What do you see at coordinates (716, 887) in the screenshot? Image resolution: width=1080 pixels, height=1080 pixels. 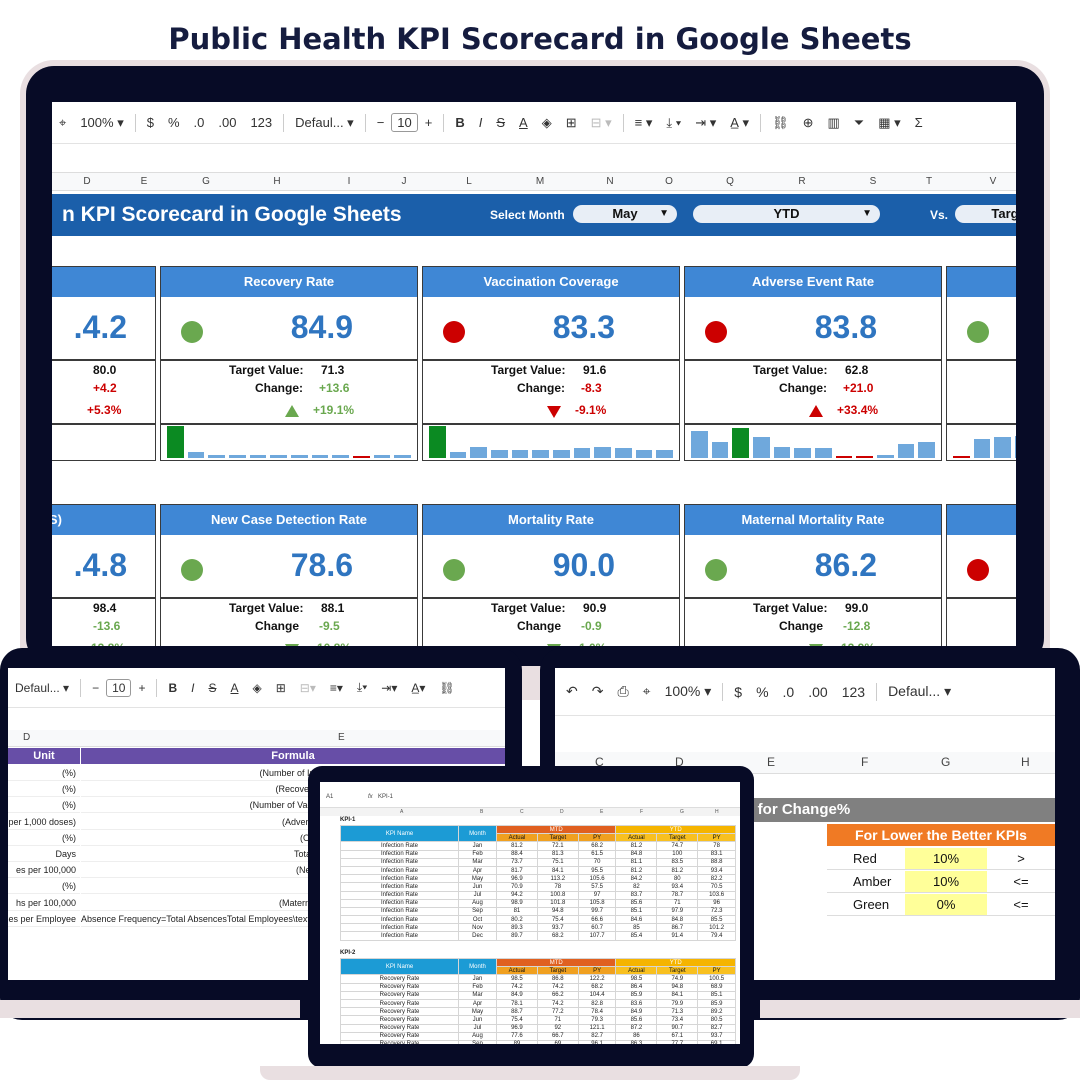 I see `table-cell: 70.5` at bounding box center [716, 887].